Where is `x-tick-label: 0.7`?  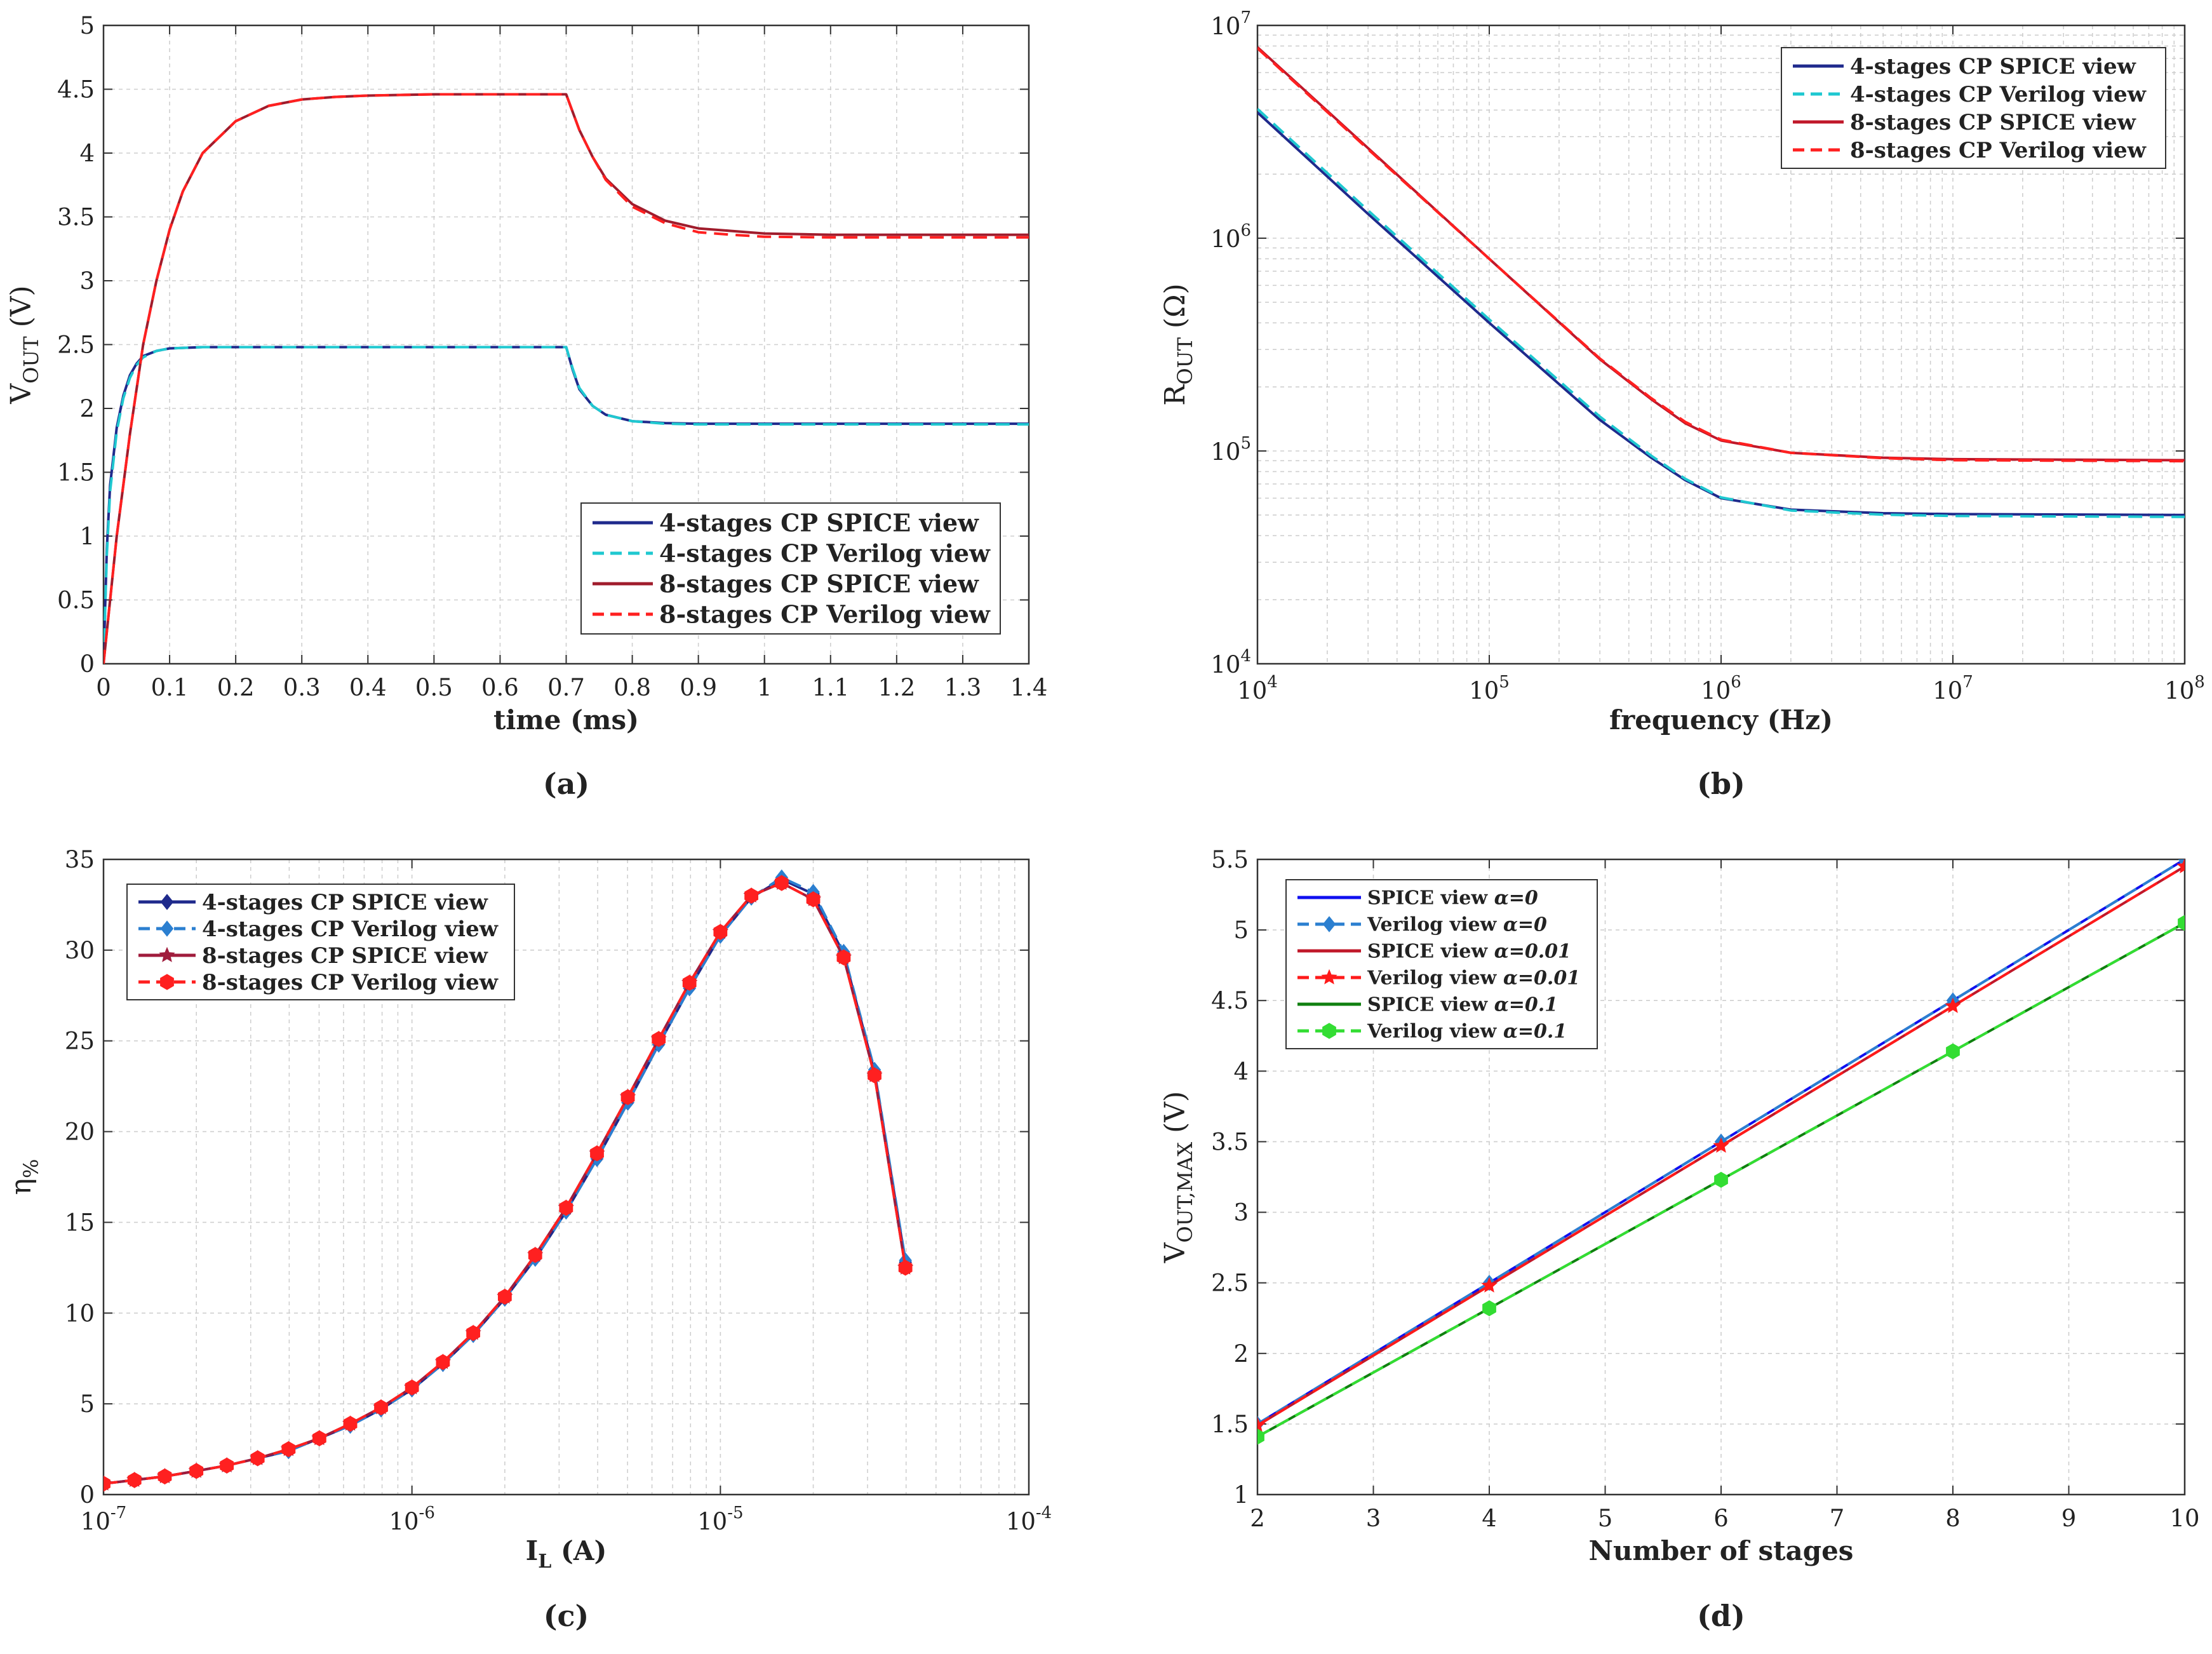
x-tick-label: 0.7 is located at coordinates (566, 687).